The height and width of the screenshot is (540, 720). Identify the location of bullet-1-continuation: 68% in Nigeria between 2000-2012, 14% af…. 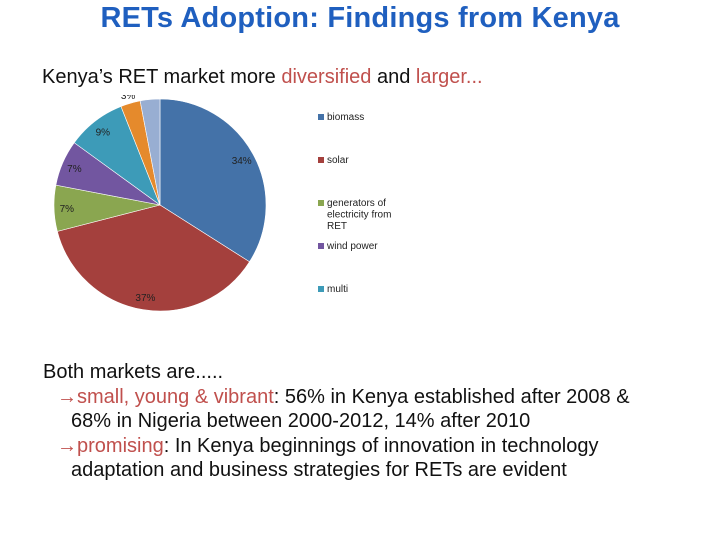
(301, 421).